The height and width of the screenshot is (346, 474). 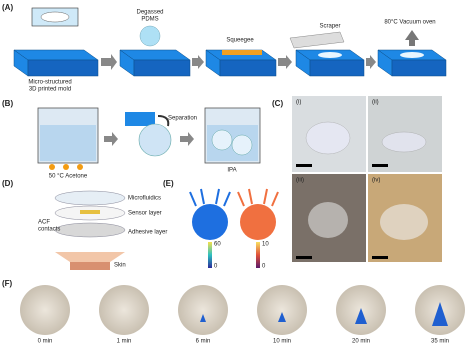 What do you see at coordinates (168, 183) in the screenshot?
I see `panel-label: (E)` at bounding box center [168, 183].